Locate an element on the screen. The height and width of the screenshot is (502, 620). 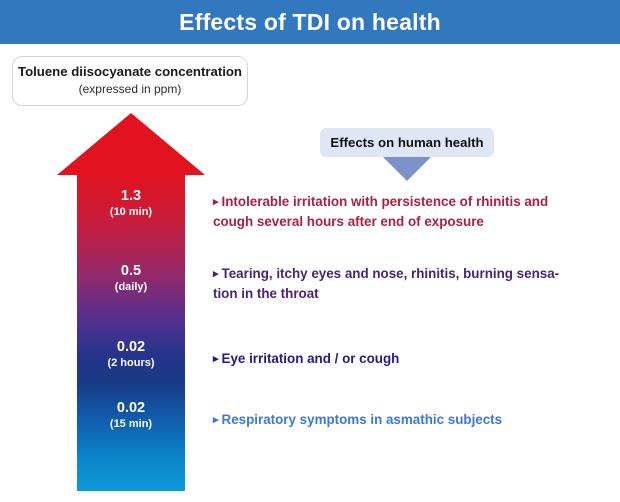
effect-text-3-line1: Eye irritation and / or cough is located at coordinates (310, 358).